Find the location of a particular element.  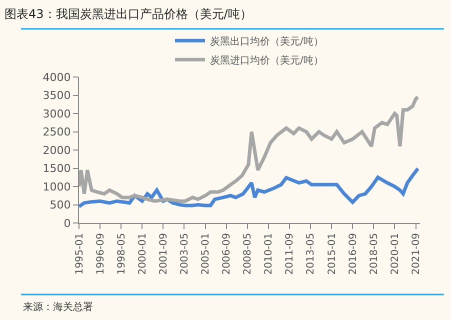

source-note: 来源：海关总署 is located at coordinates (58, 307).